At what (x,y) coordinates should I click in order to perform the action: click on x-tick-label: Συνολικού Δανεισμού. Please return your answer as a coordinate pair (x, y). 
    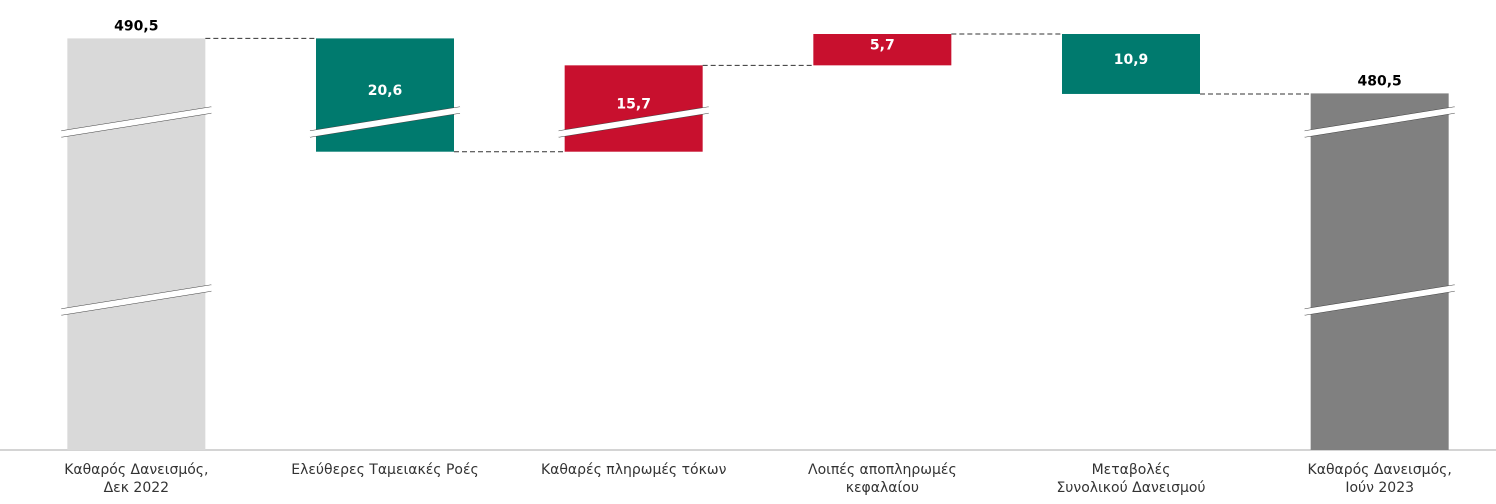
    Looking at the image, I should click on (1130, 488).